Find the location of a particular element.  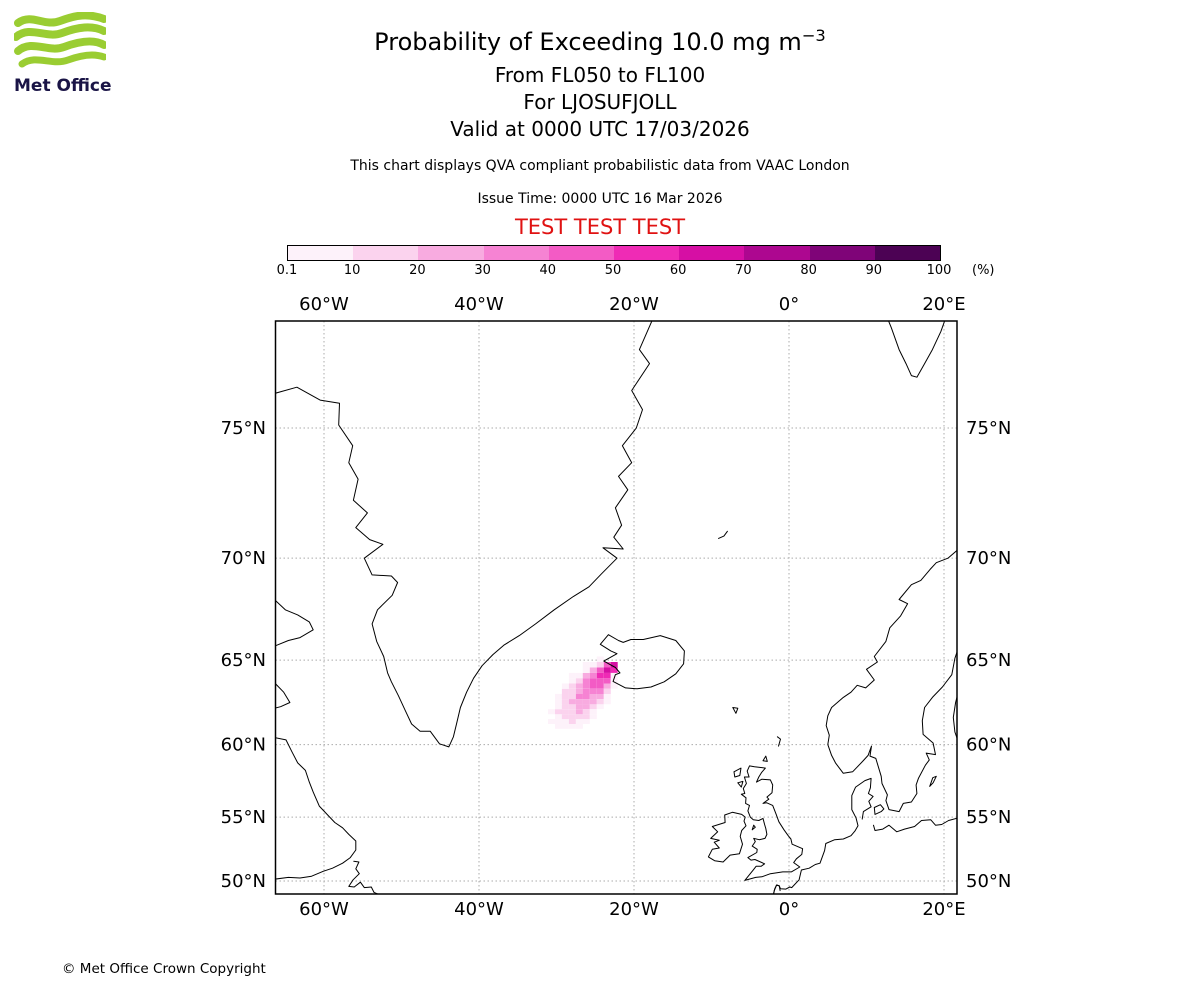

probability-colorbar is located at coordinates (614, 253).